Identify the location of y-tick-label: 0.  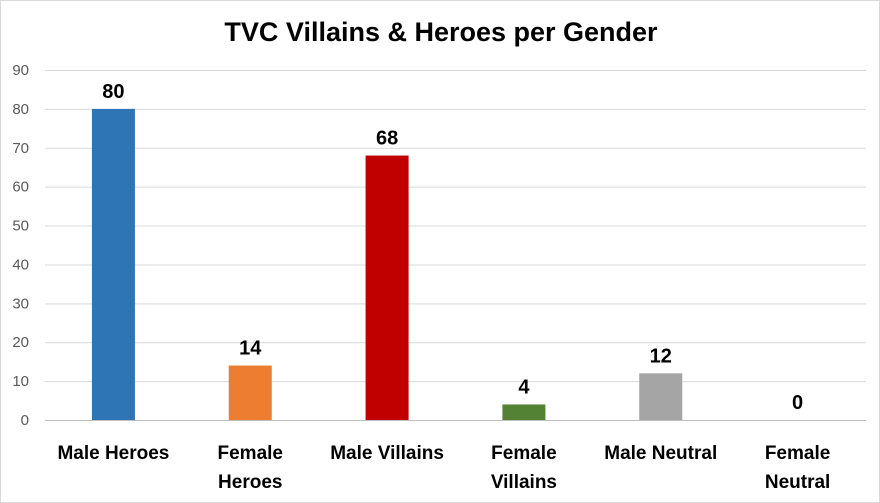
(25, 420).